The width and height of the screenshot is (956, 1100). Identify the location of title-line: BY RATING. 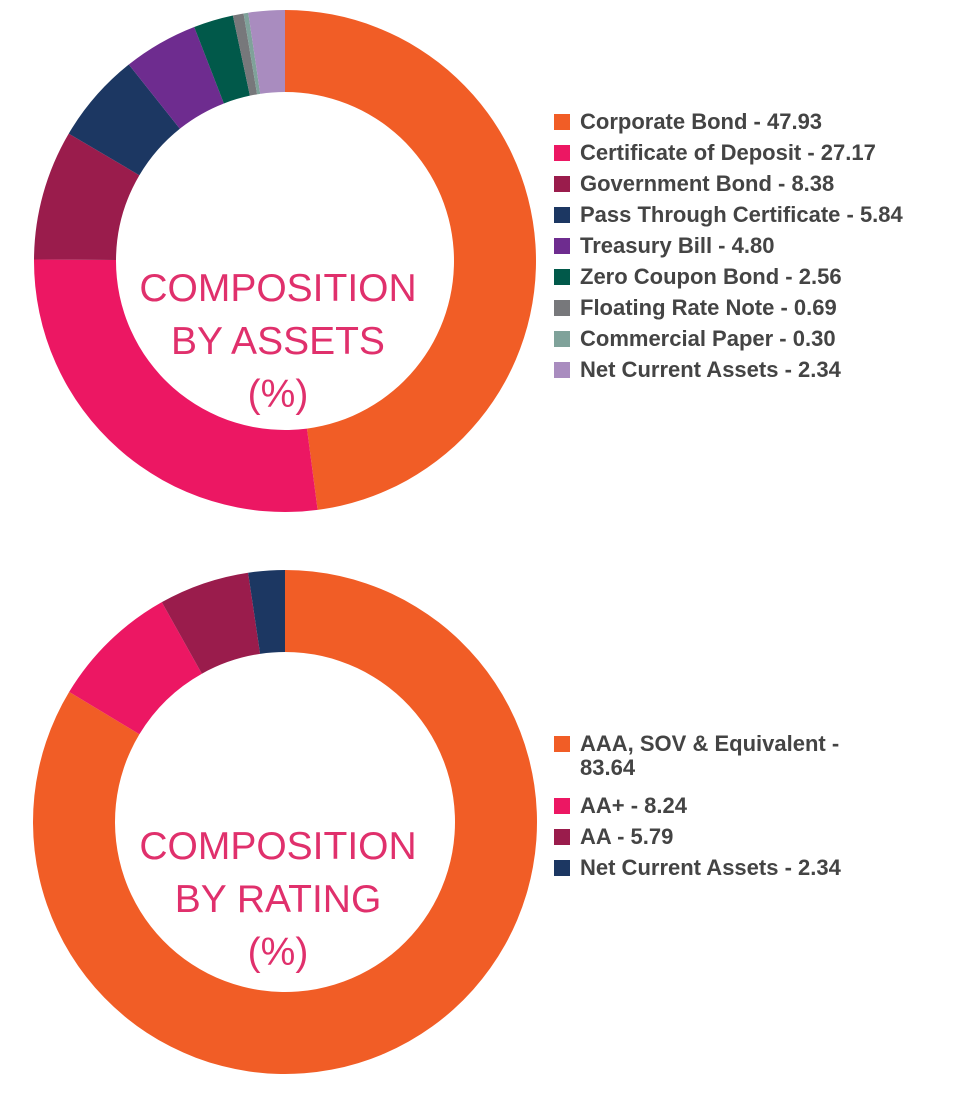
(278, 899).